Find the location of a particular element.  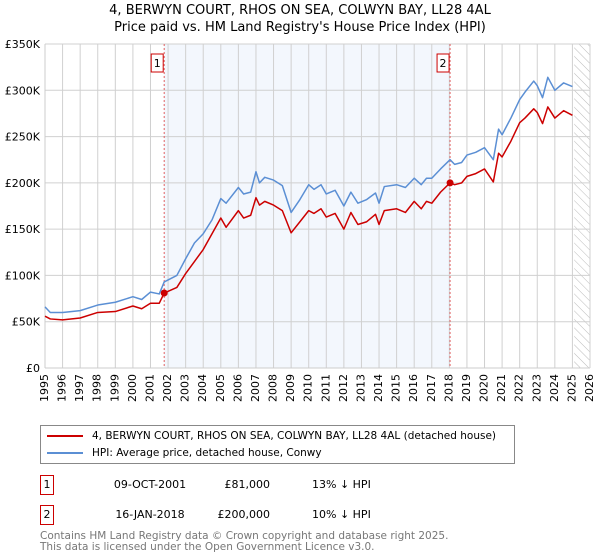

x-tick-label: 2019 is located at coordinates (466, 388).